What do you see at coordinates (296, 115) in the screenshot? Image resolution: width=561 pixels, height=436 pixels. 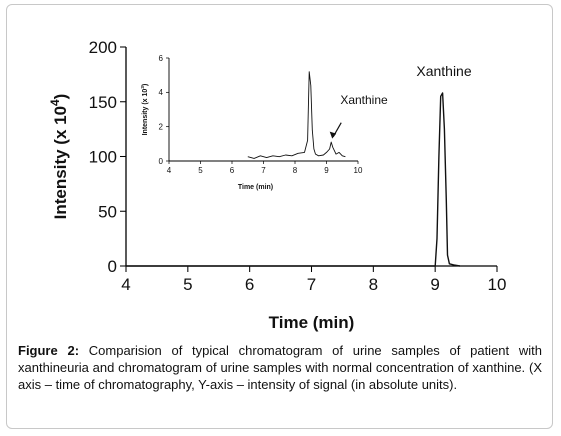 I see `inset-series-line` at bounding box center [296, 115].